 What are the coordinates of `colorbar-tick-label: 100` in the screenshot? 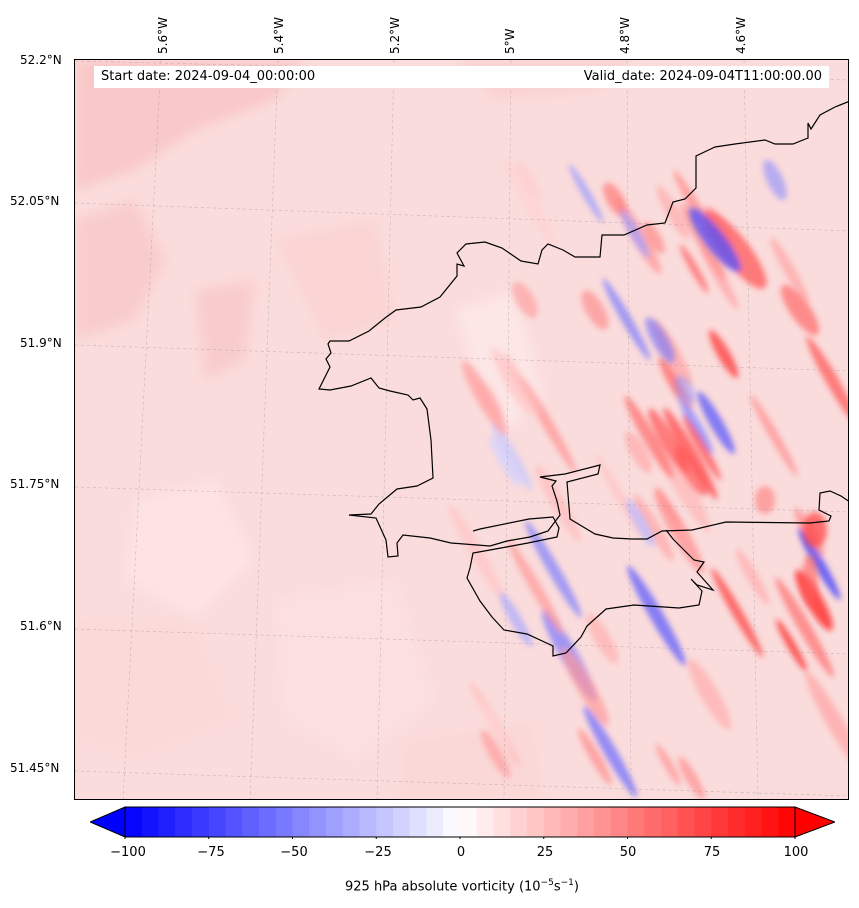 It's located at (796, 852).